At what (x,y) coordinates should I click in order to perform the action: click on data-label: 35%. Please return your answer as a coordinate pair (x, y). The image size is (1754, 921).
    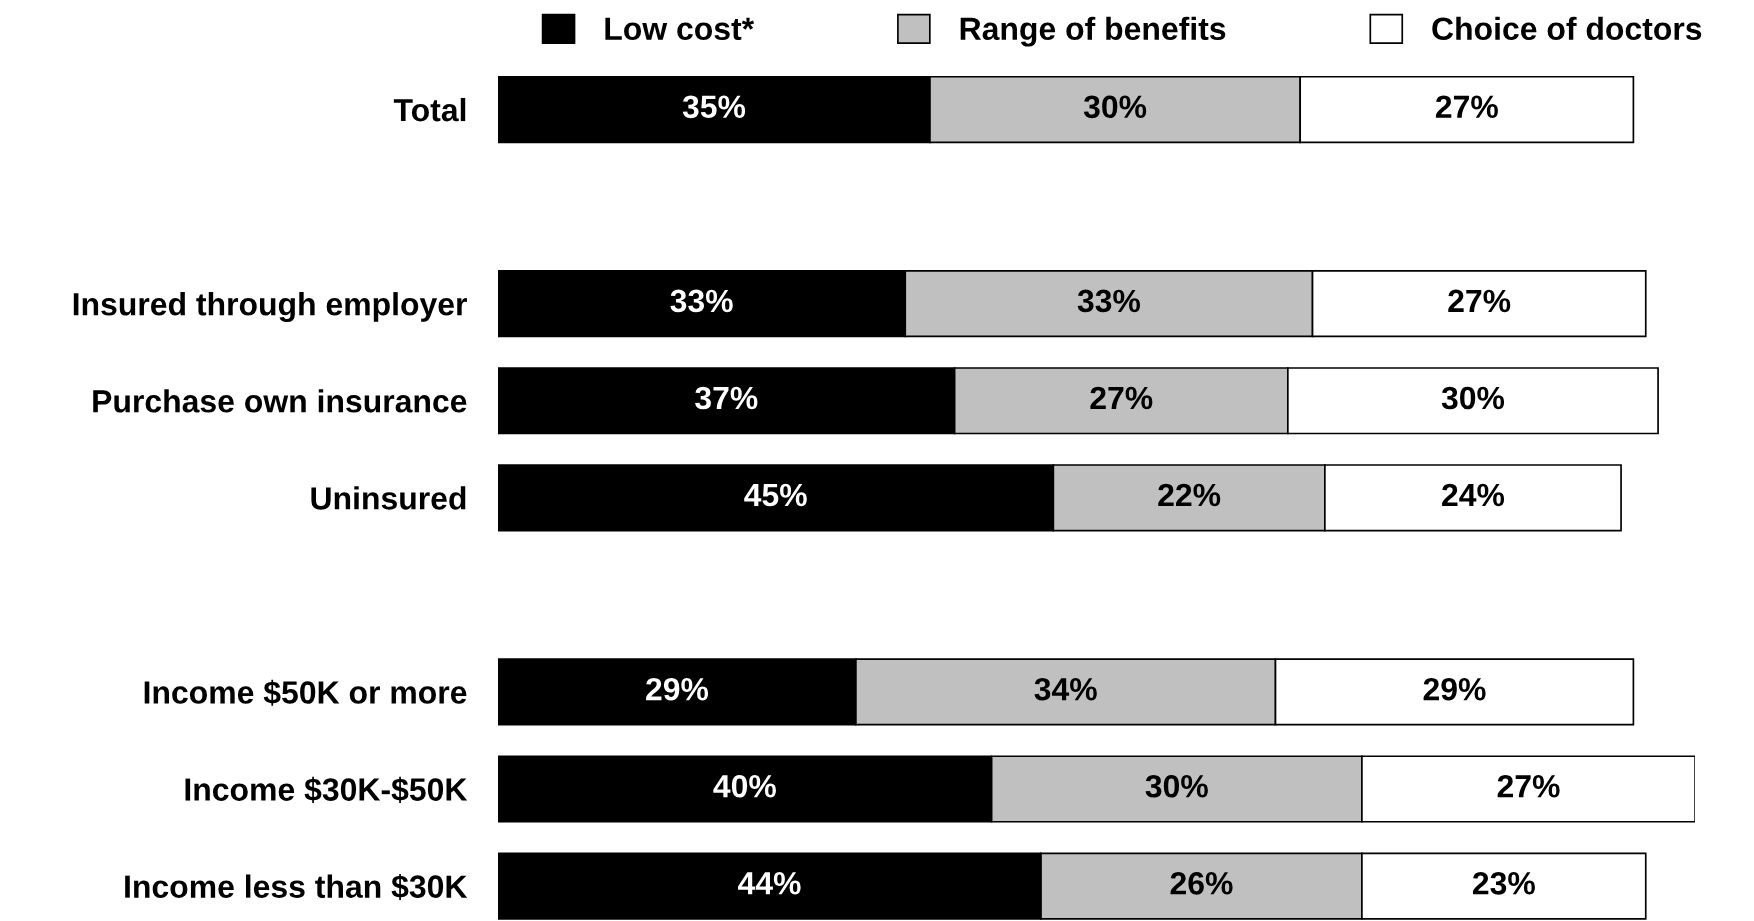
    Looking at the image, I should click on (714, 107).